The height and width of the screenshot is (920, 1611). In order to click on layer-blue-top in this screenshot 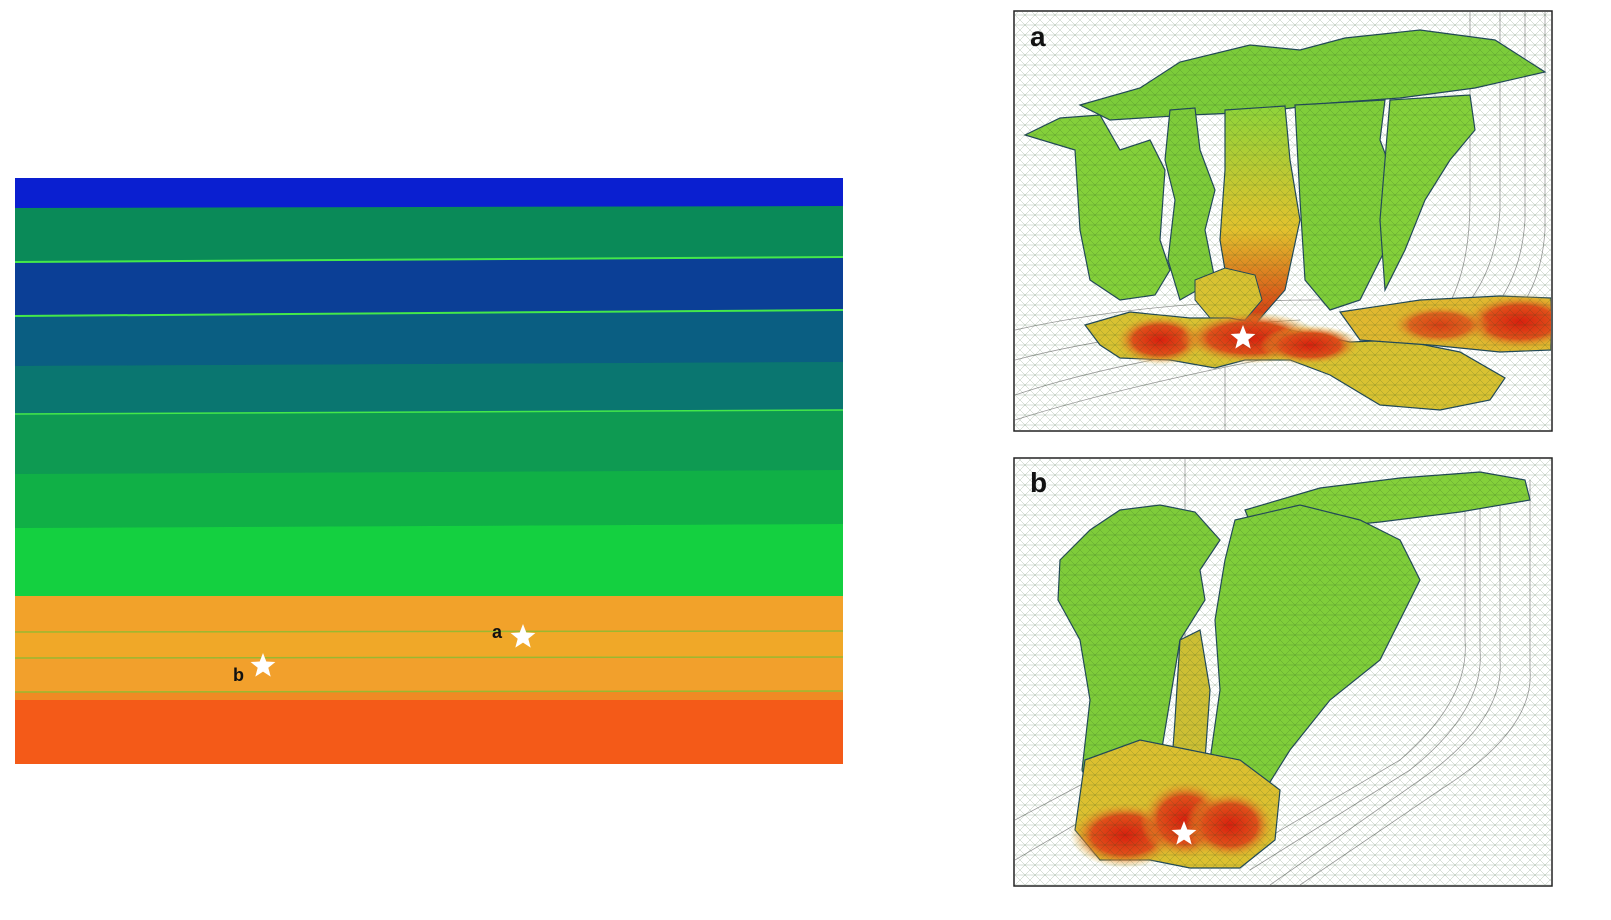, I will do `click(429, 193)`.